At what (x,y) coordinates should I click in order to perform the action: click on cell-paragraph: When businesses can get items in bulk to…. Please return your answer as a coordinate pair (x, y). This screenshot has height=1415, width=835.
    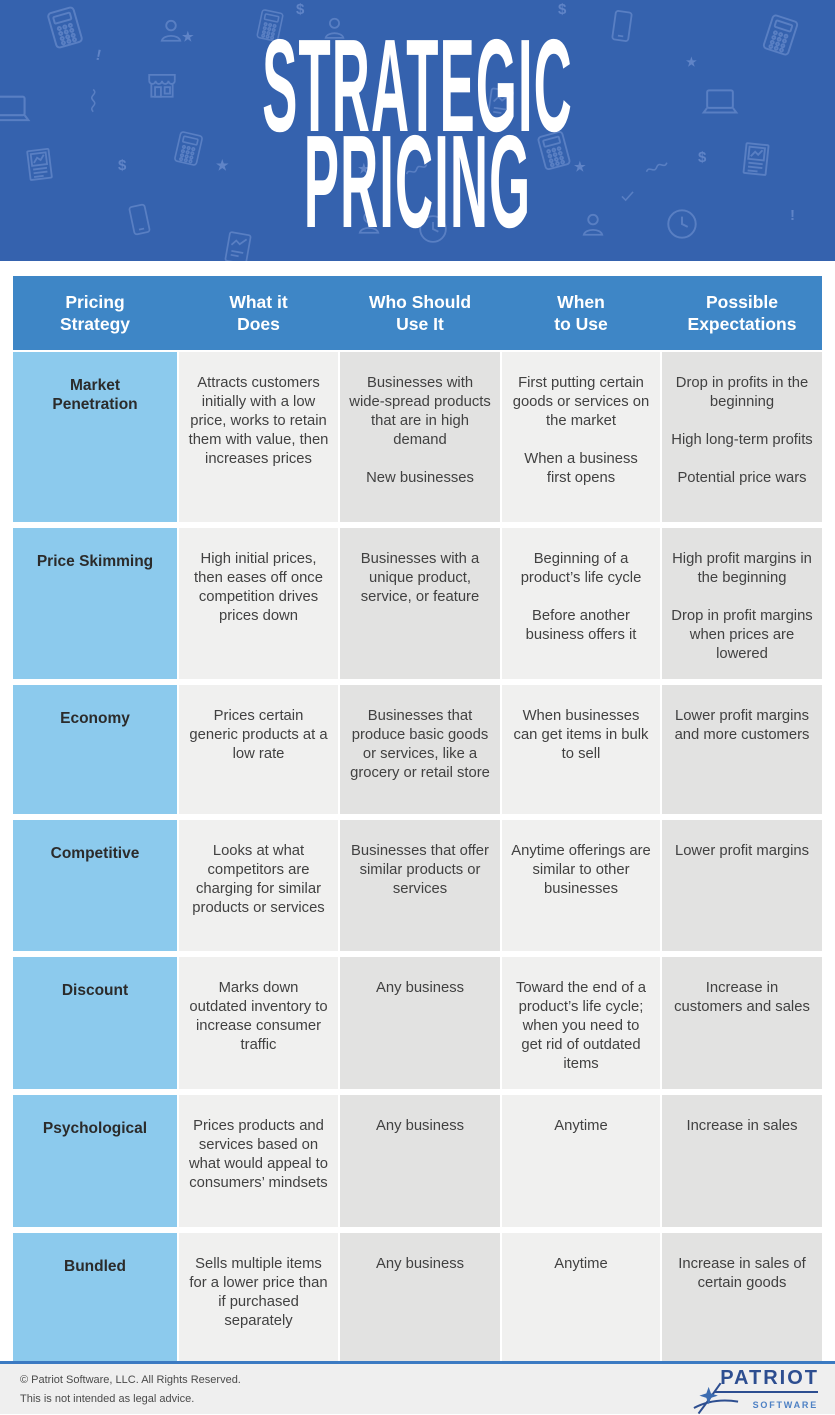
    Looking at the image, I should click on (581, 735).